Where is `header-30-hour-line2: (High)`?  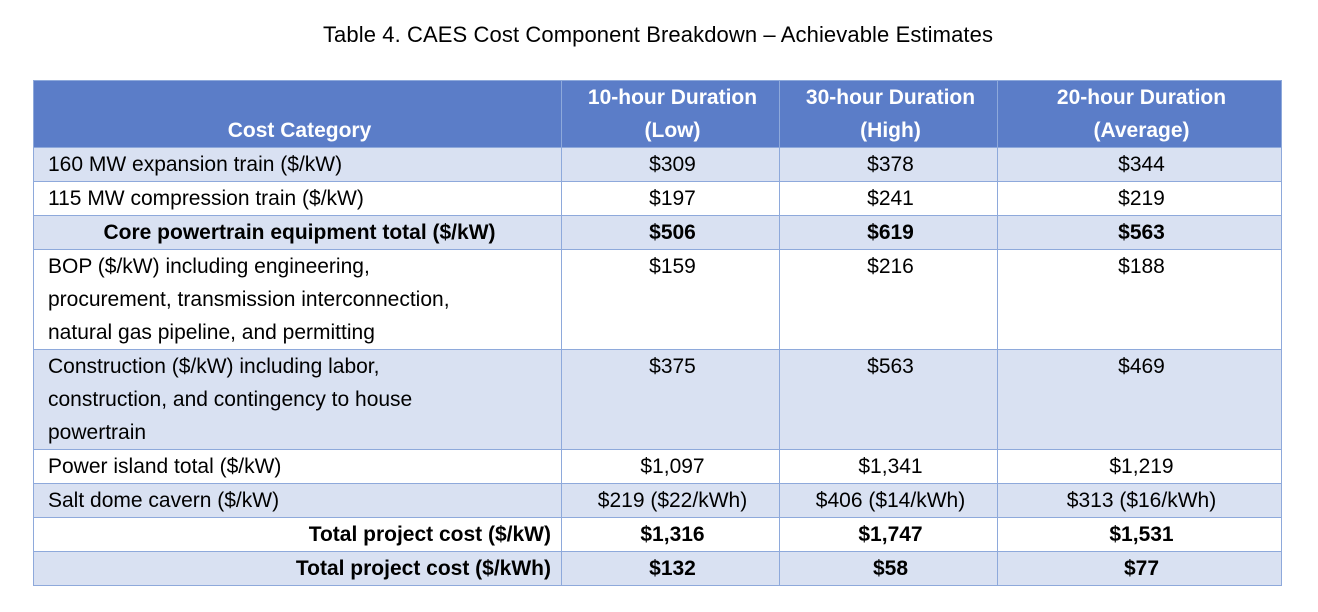
header-30-hour-line2: (High) is located at coordinates (890, 130).